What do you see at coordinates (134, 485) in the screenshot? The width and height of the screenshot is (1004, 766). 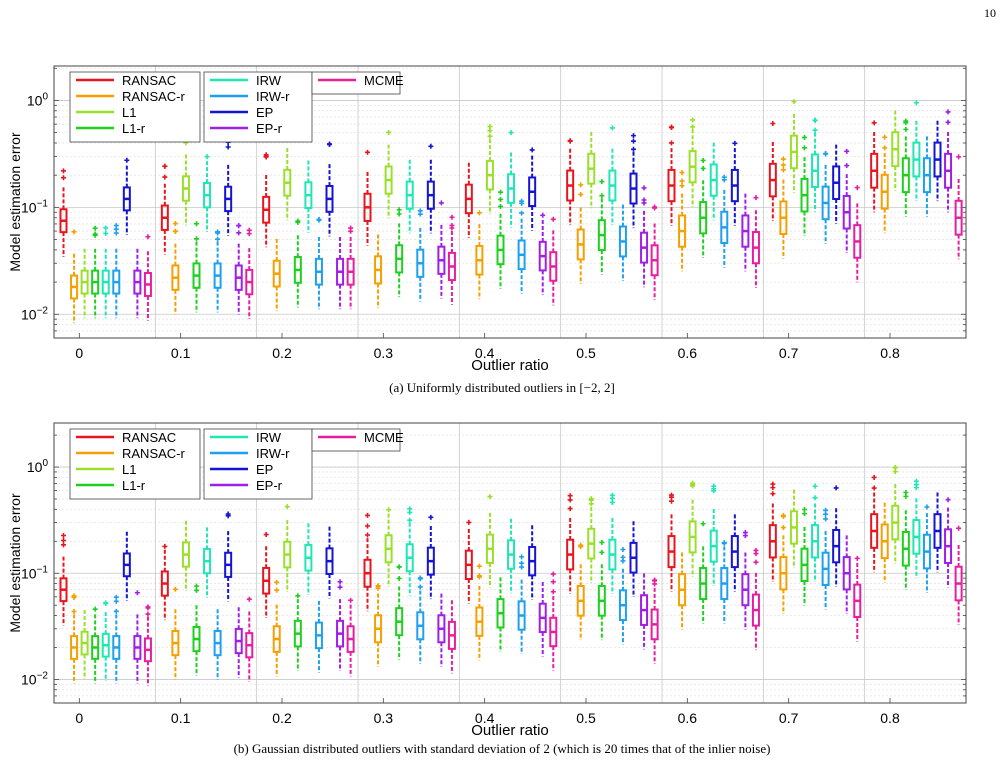 I see `legend-label-L1-r: L1-r` at bounding box center [134, 485].